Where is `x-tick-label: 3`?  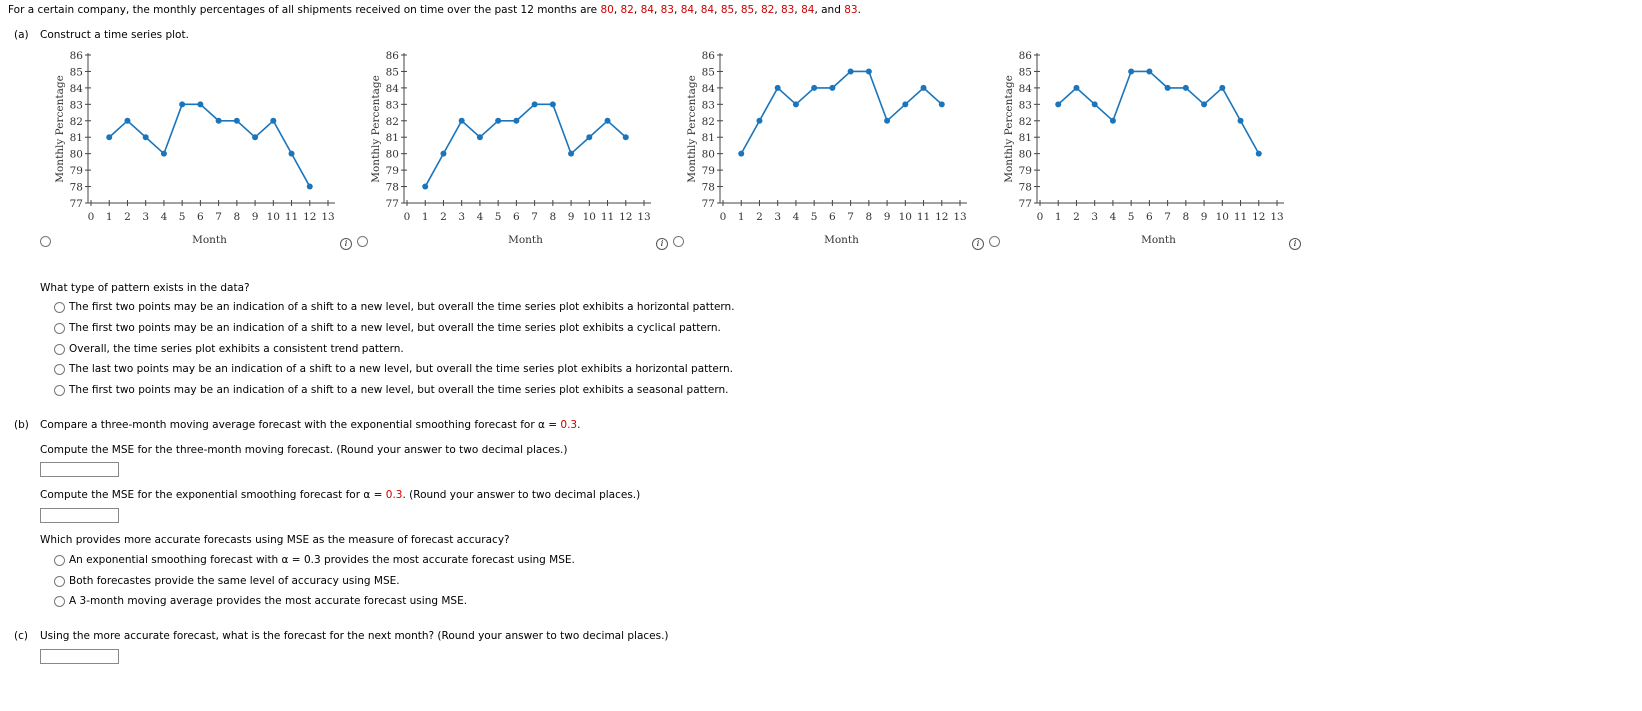 x-tick-label: 3 is located at coordinates (145, 217).